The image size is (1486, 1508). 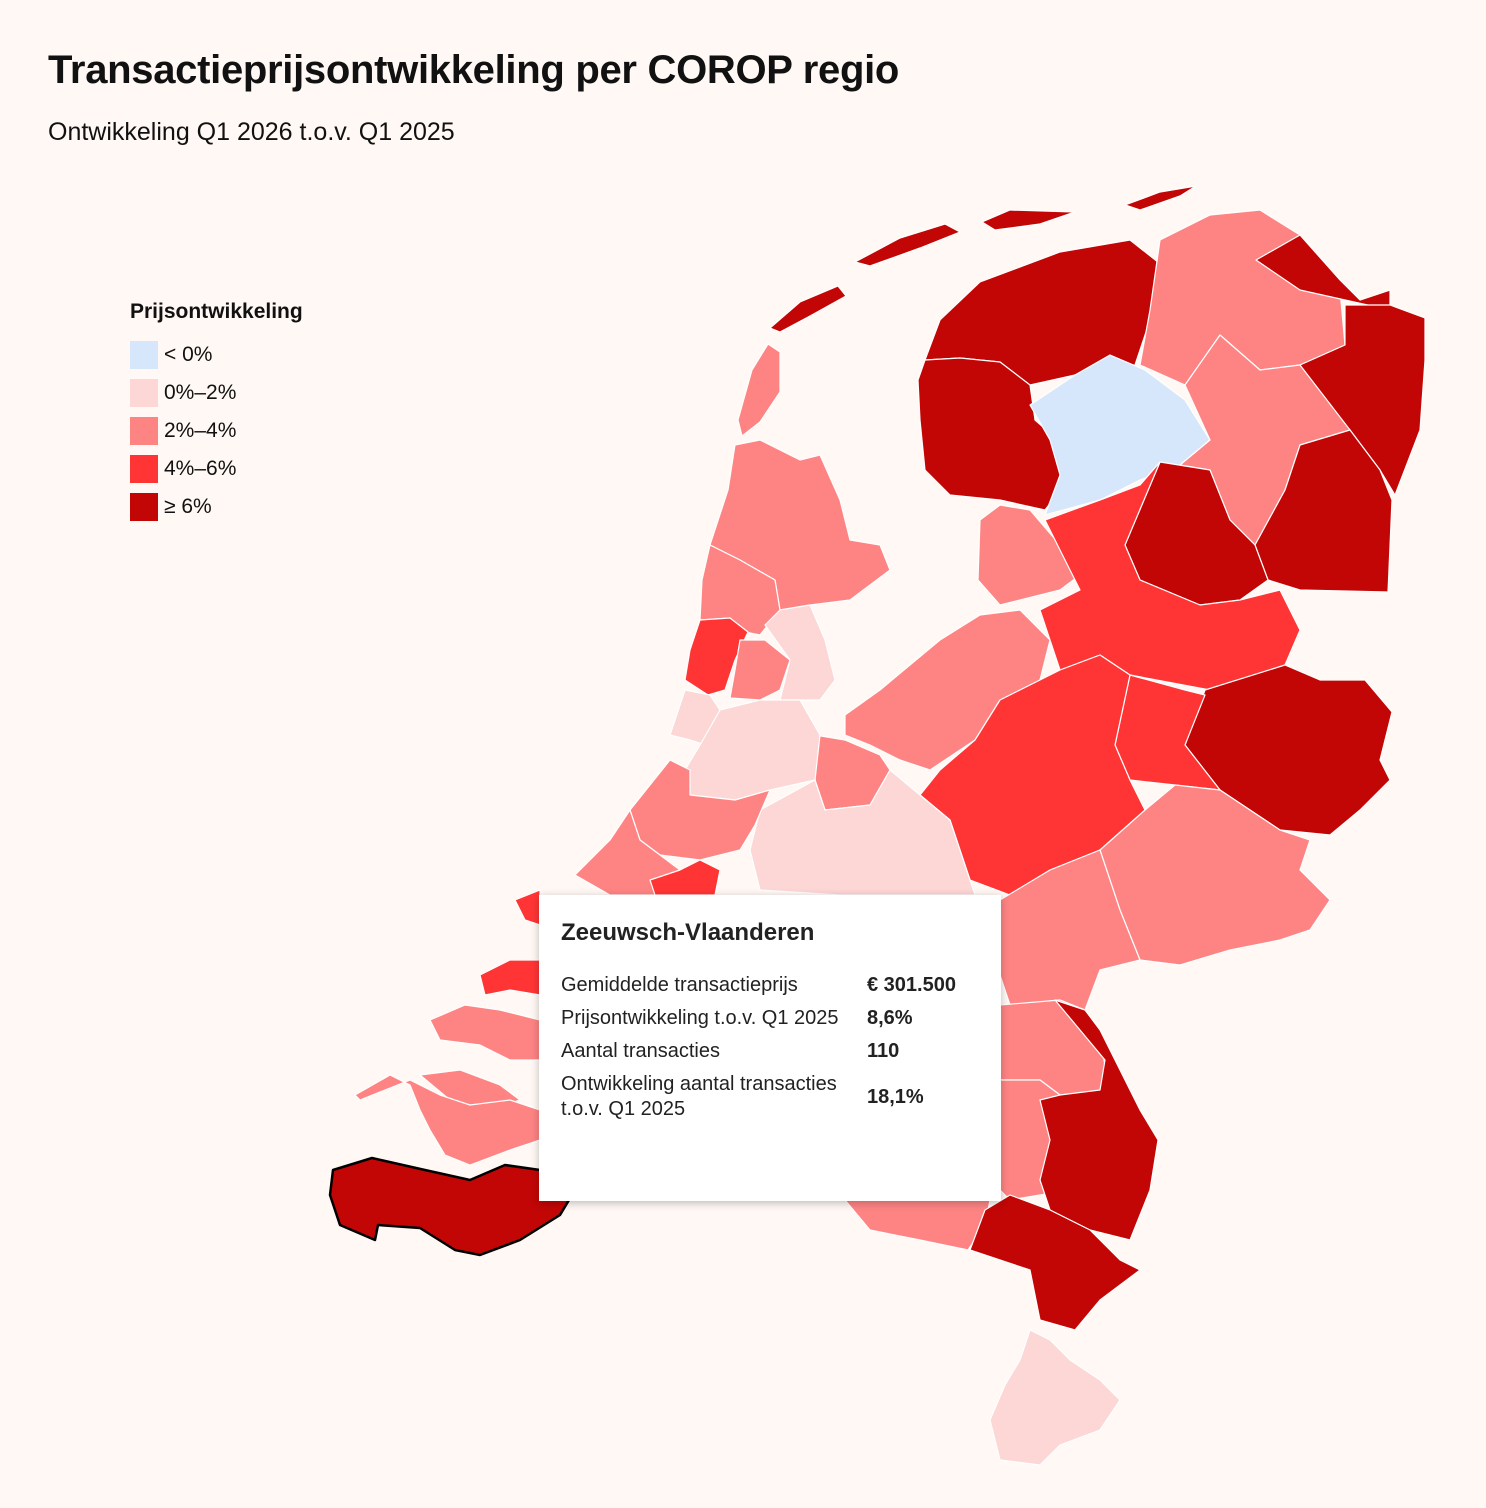 What do you see at coordinates (895, 1096) in the screenshot?
I see `tooltip-value: 18,1%` at bounding box center [895, 1096].